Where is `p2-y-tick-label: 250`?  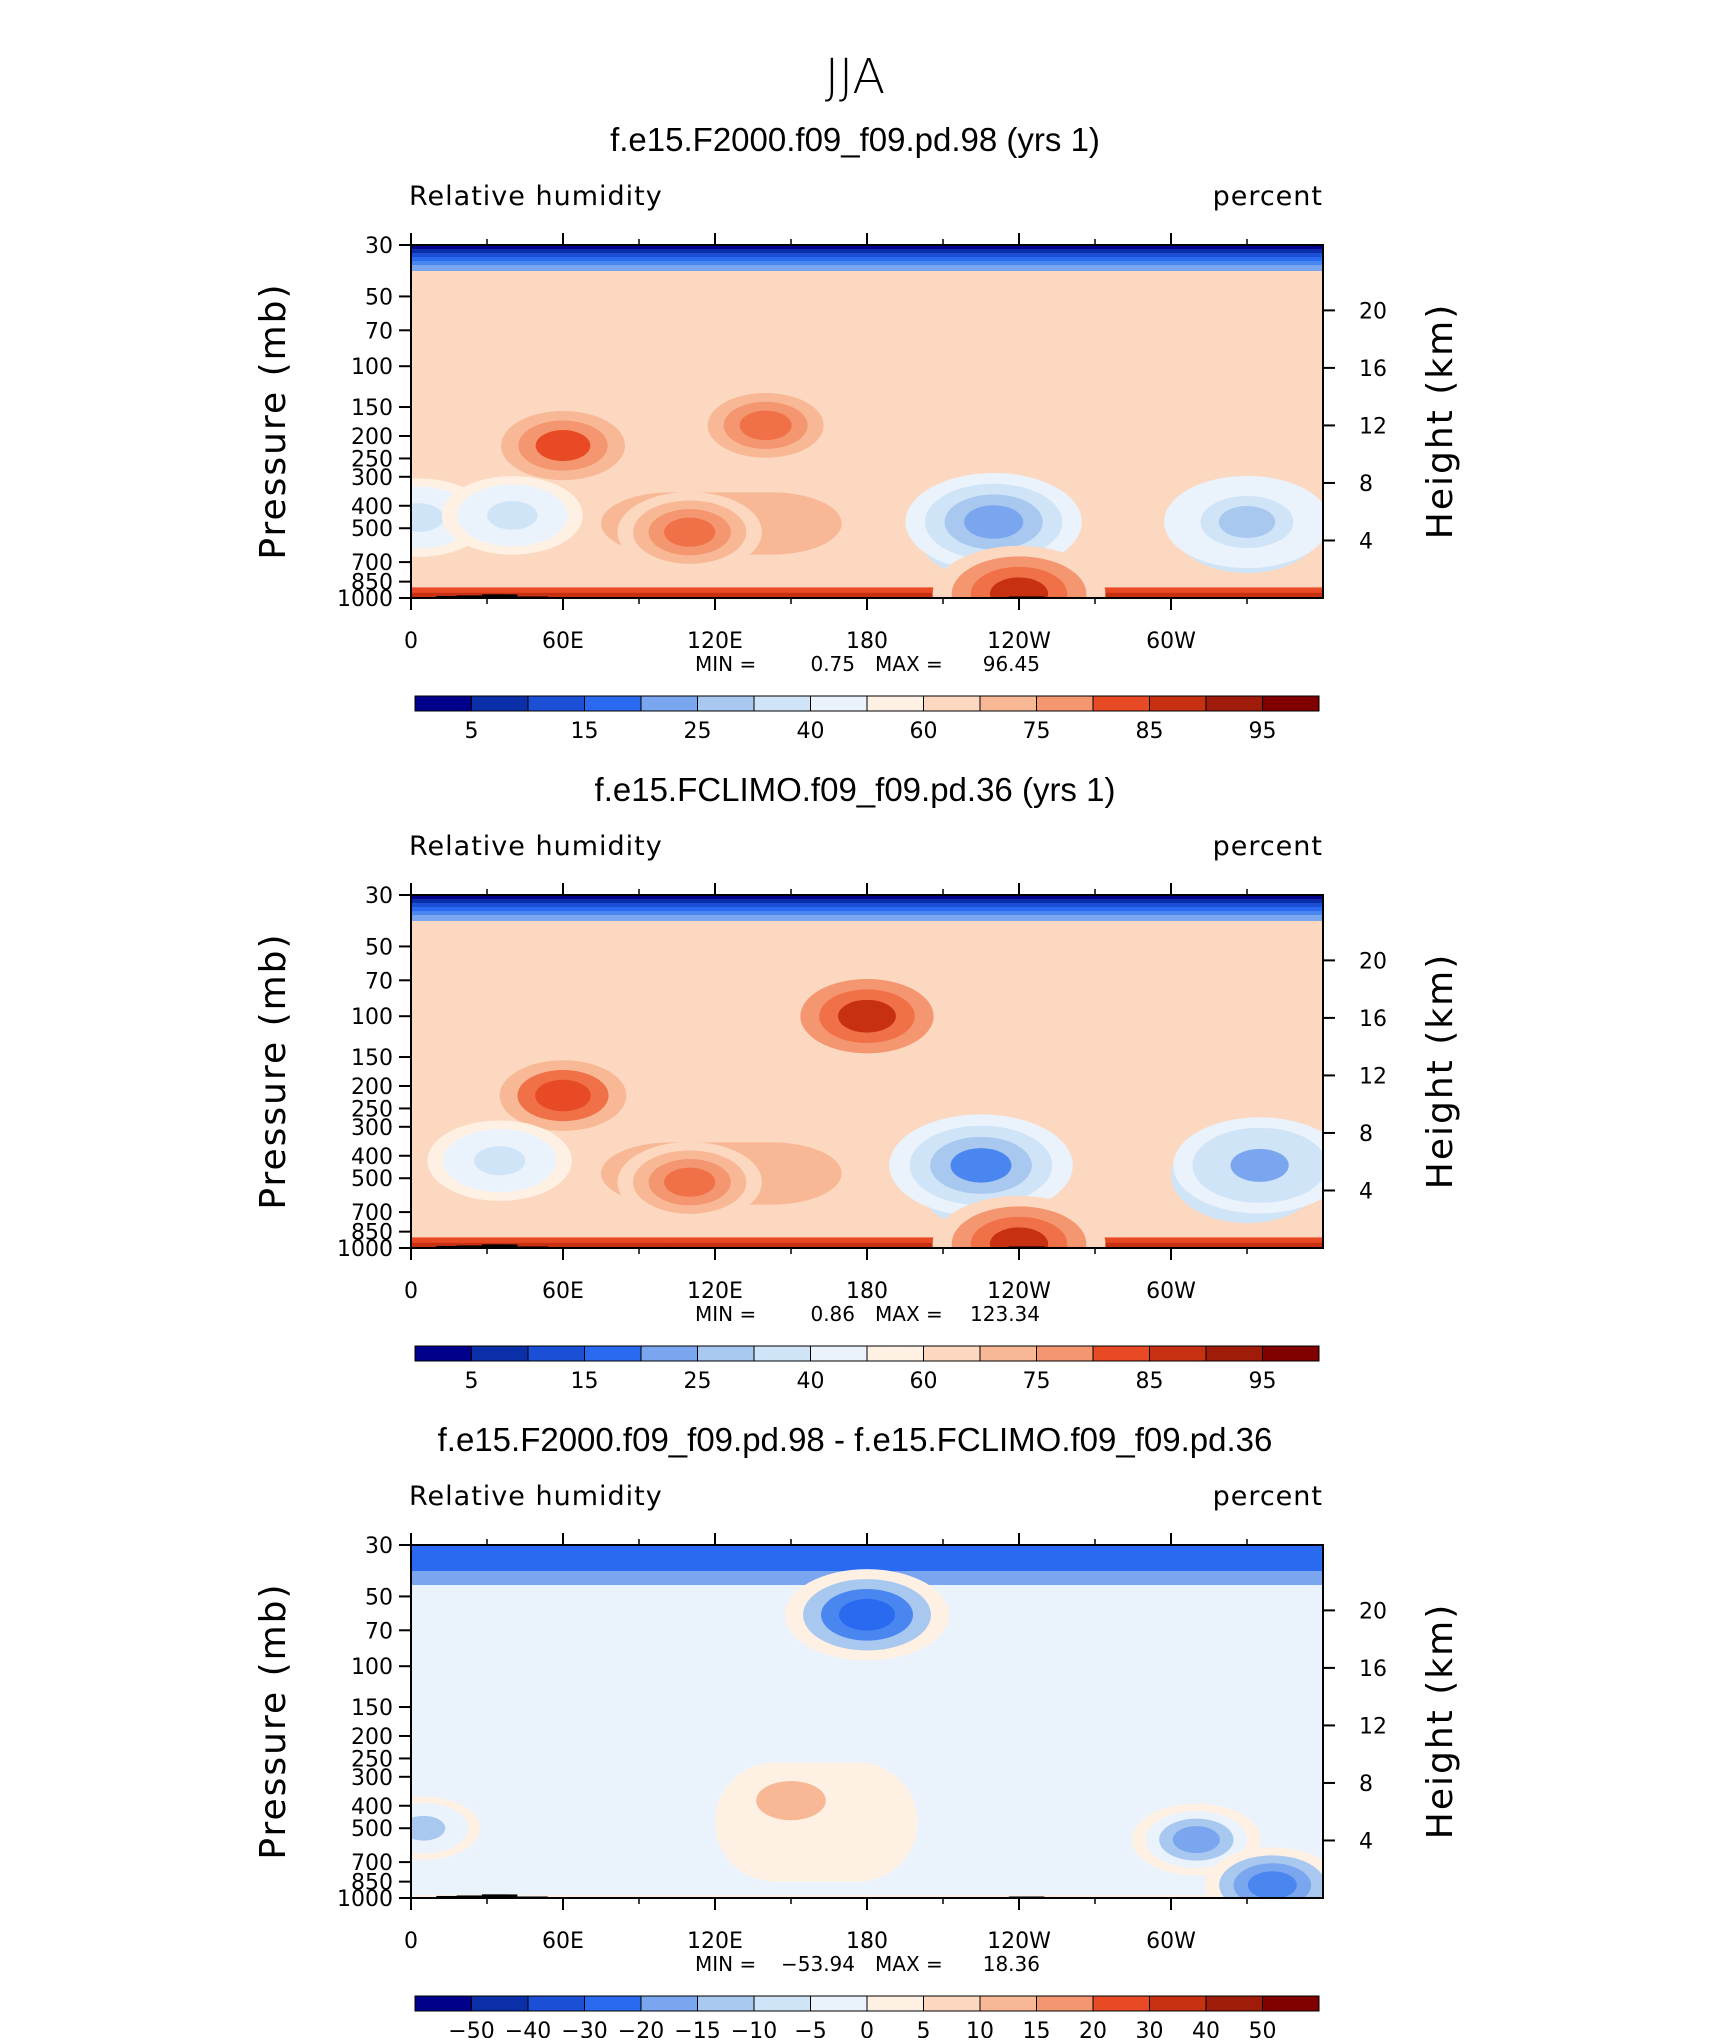 p2-y-tick-label: 250 is located at coordinates (372, 1109).